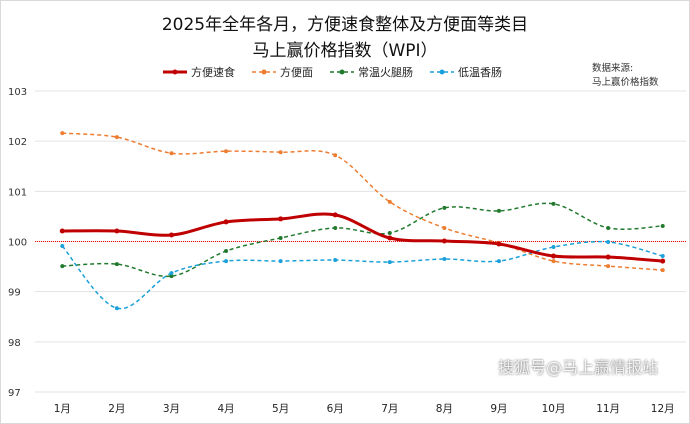  I want to click on y-tick-label: 101, so click(17, 192).